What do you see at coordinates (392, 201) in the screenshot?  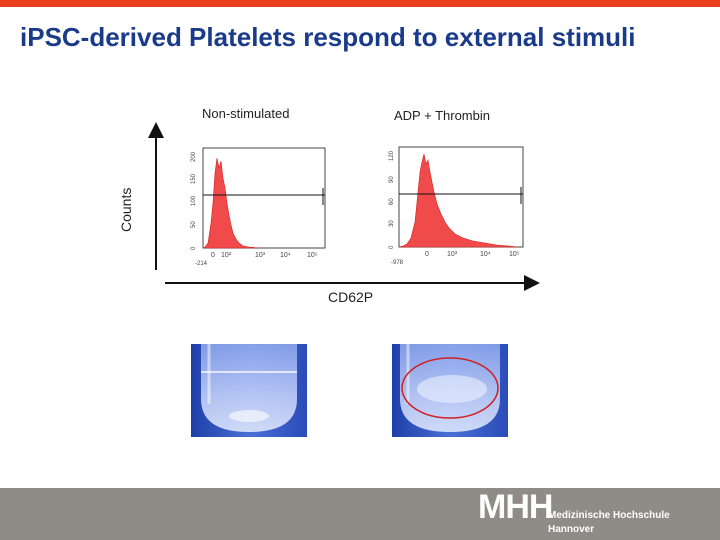 I see `y-tick: 60` at bounding box center [392, 201].